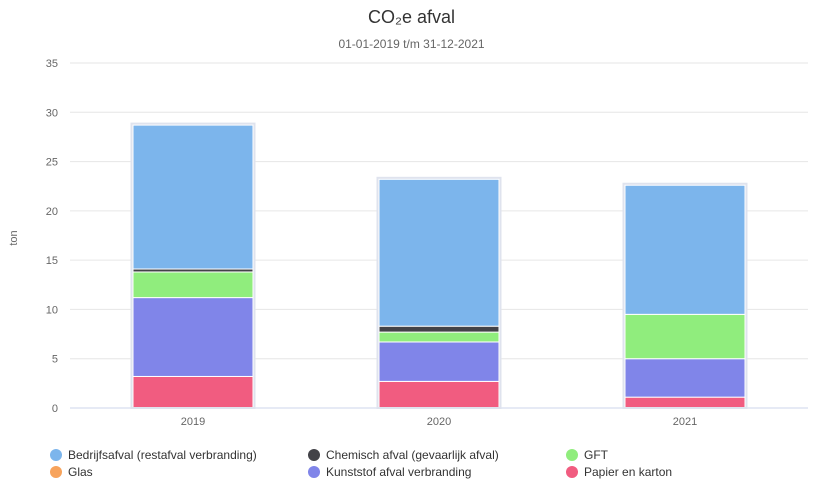  What do you see at coordinates (628, 472) in the screenshot?
I see `legend-label: Papier en karton` at bounding box center [628, 472].